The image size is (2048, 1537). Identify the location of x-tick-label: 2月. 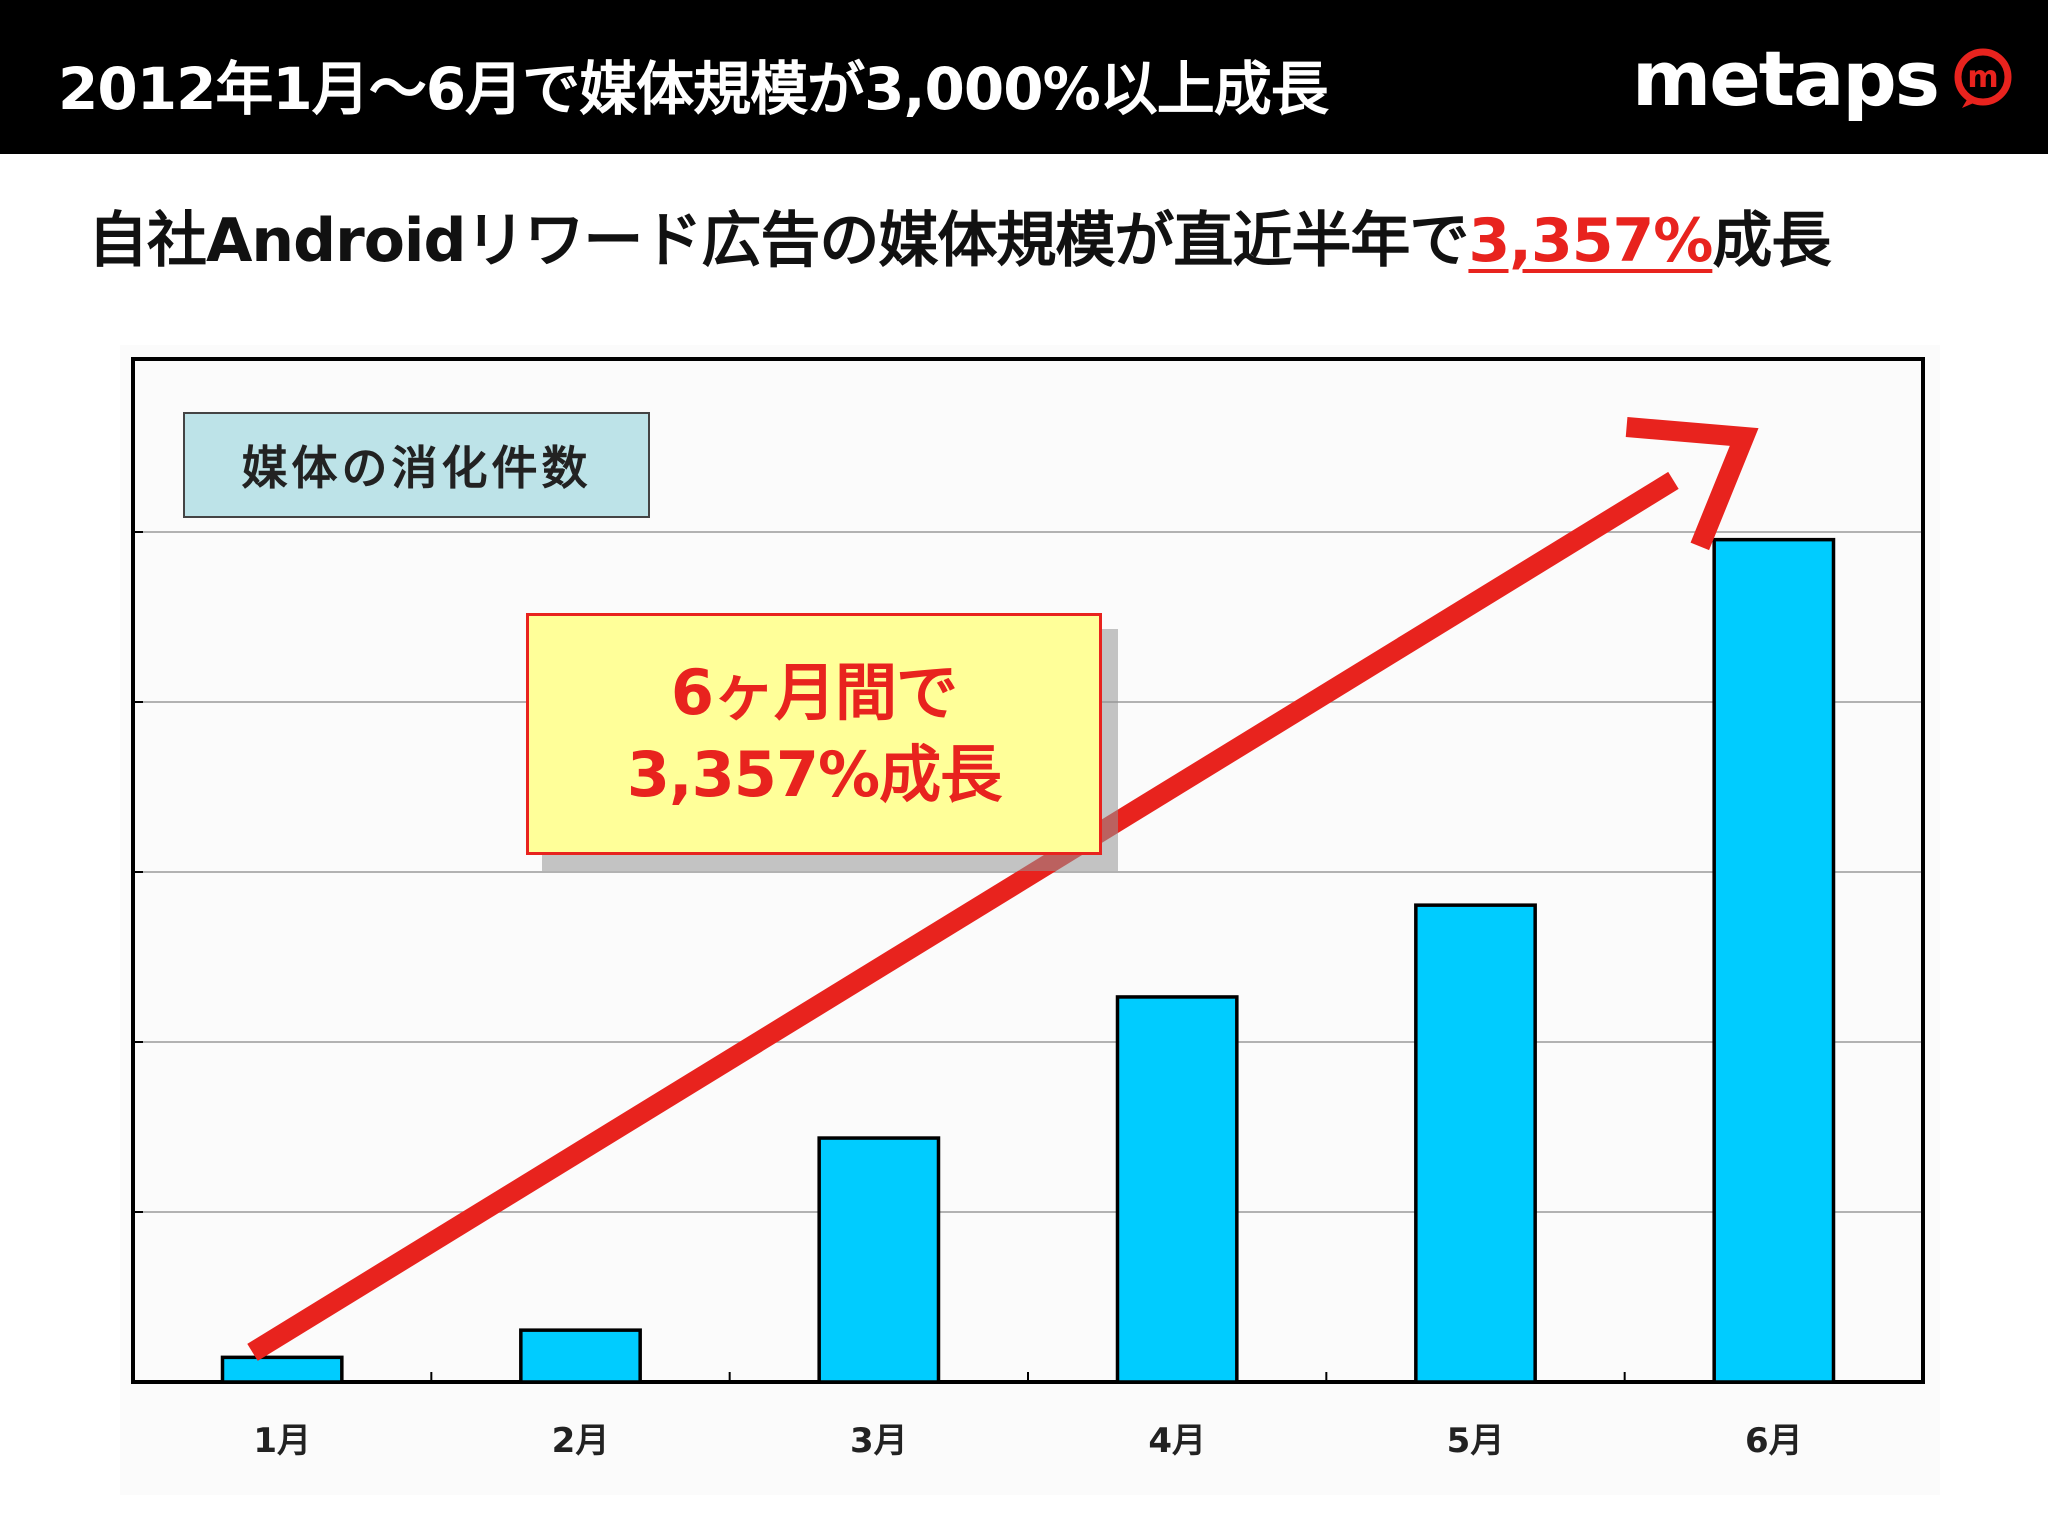
(581, 1441).